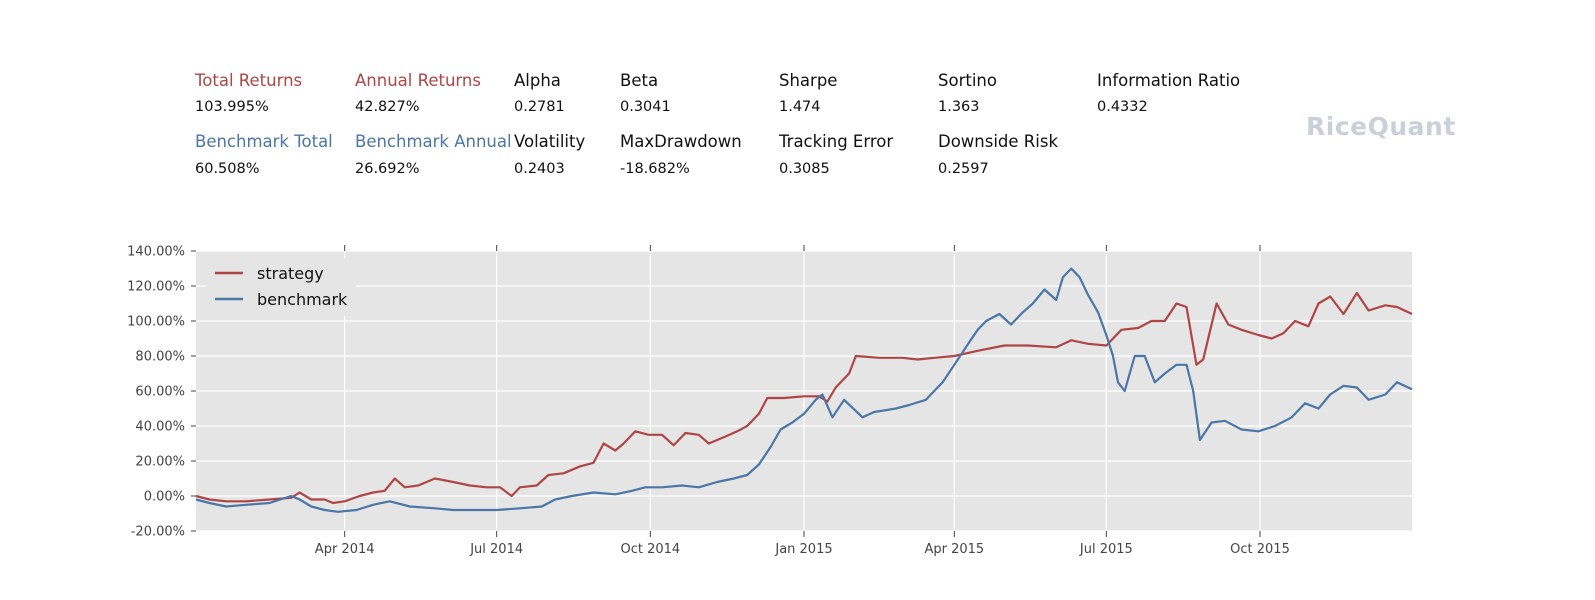 The width and height of the screenshot is (1595, 600). I want to click on stat-value-volatility: 0.2403, so click(539, 169).